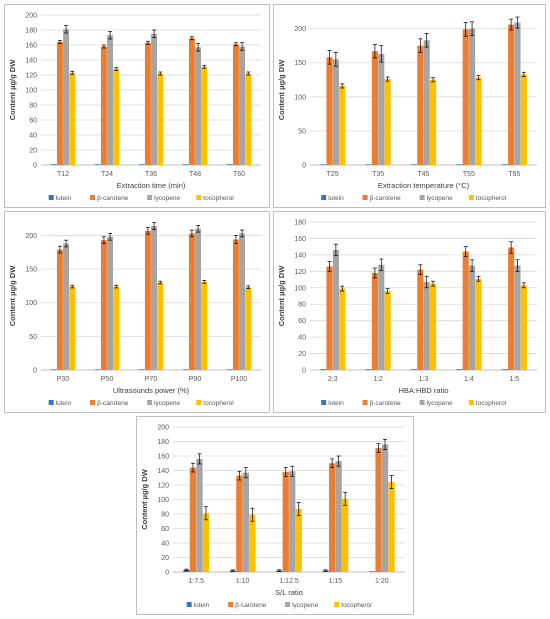 This screenshot has height=619, width=550. What do you see at coordinates (478, 121) in the screenshot?
I see `bar-tocopherol-t55` at bounding box center [478, 121].